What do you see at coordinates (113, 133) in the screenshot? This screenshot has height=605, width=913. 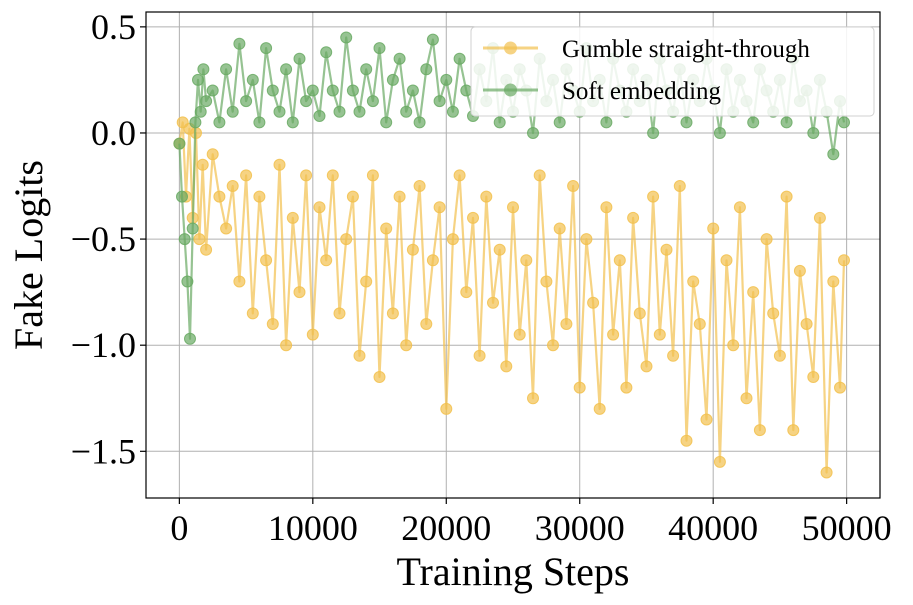 I see `y-tick-label: 0.0` at bounding box center [113, 133].